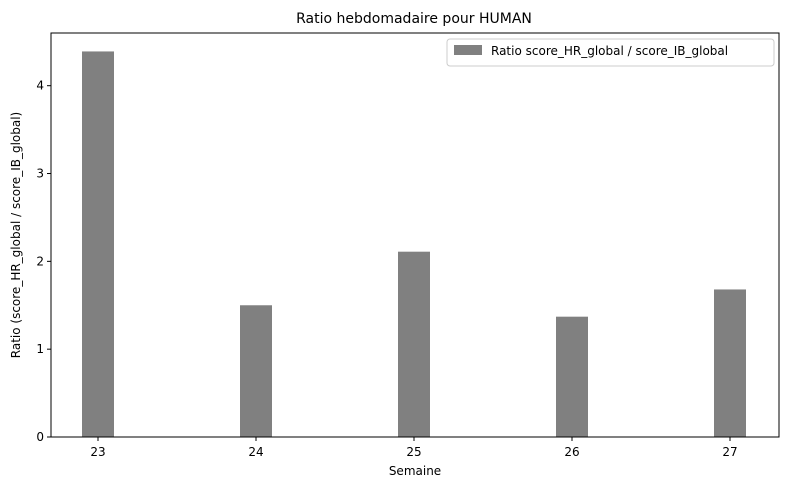  What do you see at coordinates (97, 452) in the screenshot?
I see `x-tick-label: 23` at bounding box center [97, 452].